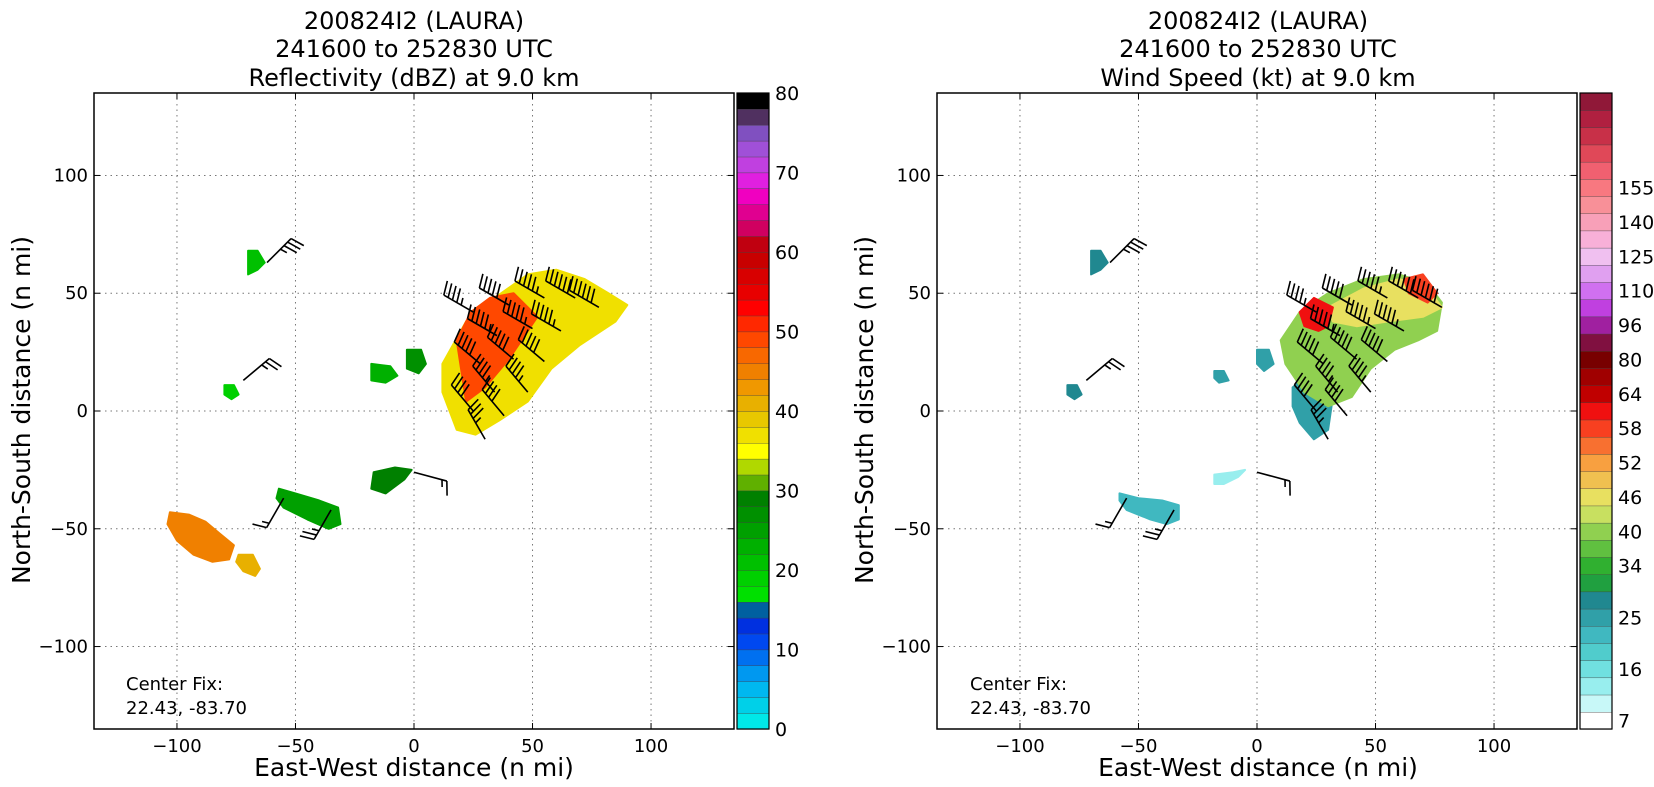 This screenshot has height=787, width=1654. Describe the element at coordinates (787, 492) in the screenshot. I see `colorbar-tick-label: 30` at that location.